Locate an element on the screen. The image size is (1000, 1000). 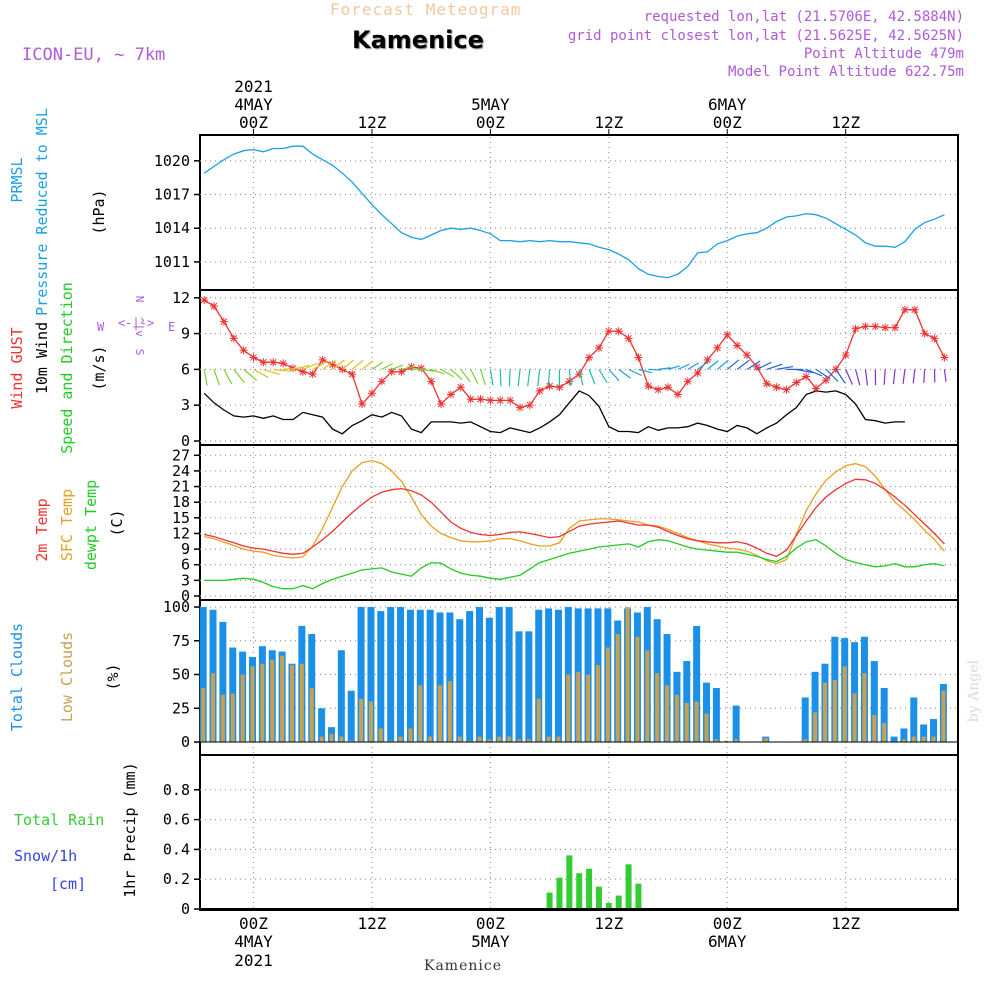
y-tick-label: 3 is located at coordinates (185, 405).